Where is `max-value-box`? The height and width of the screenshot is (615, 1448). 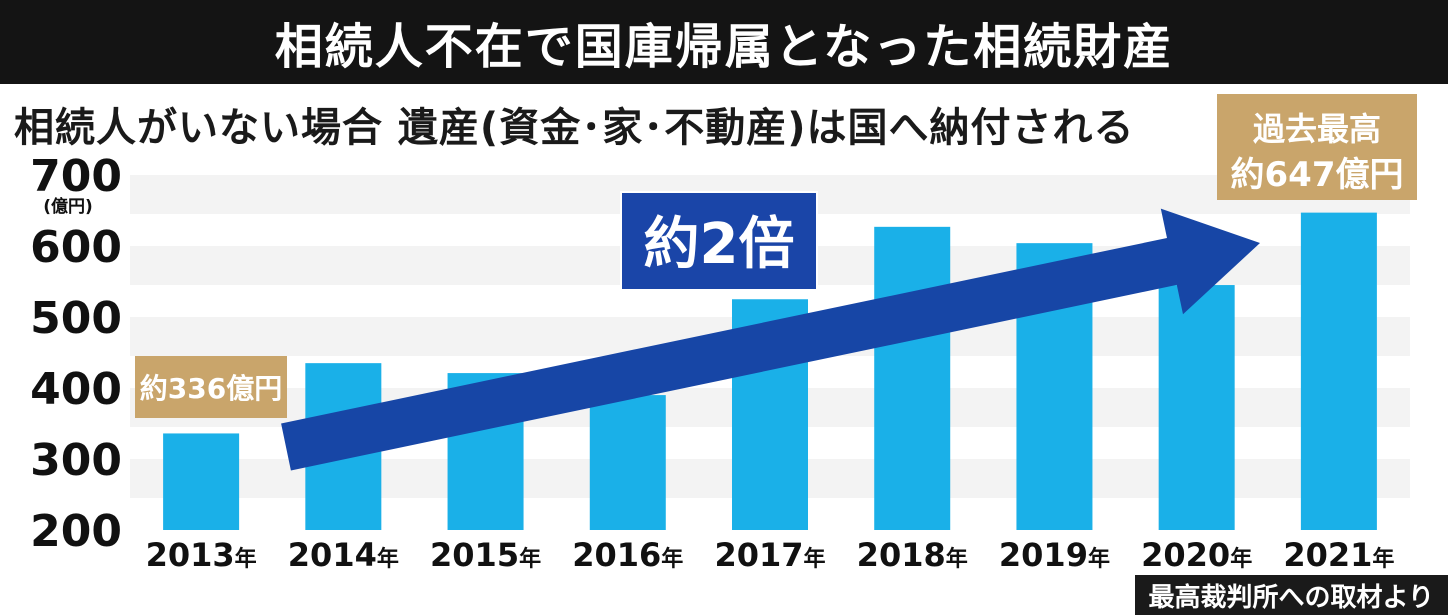 max-value-box is located at coordinates (1317, 147).